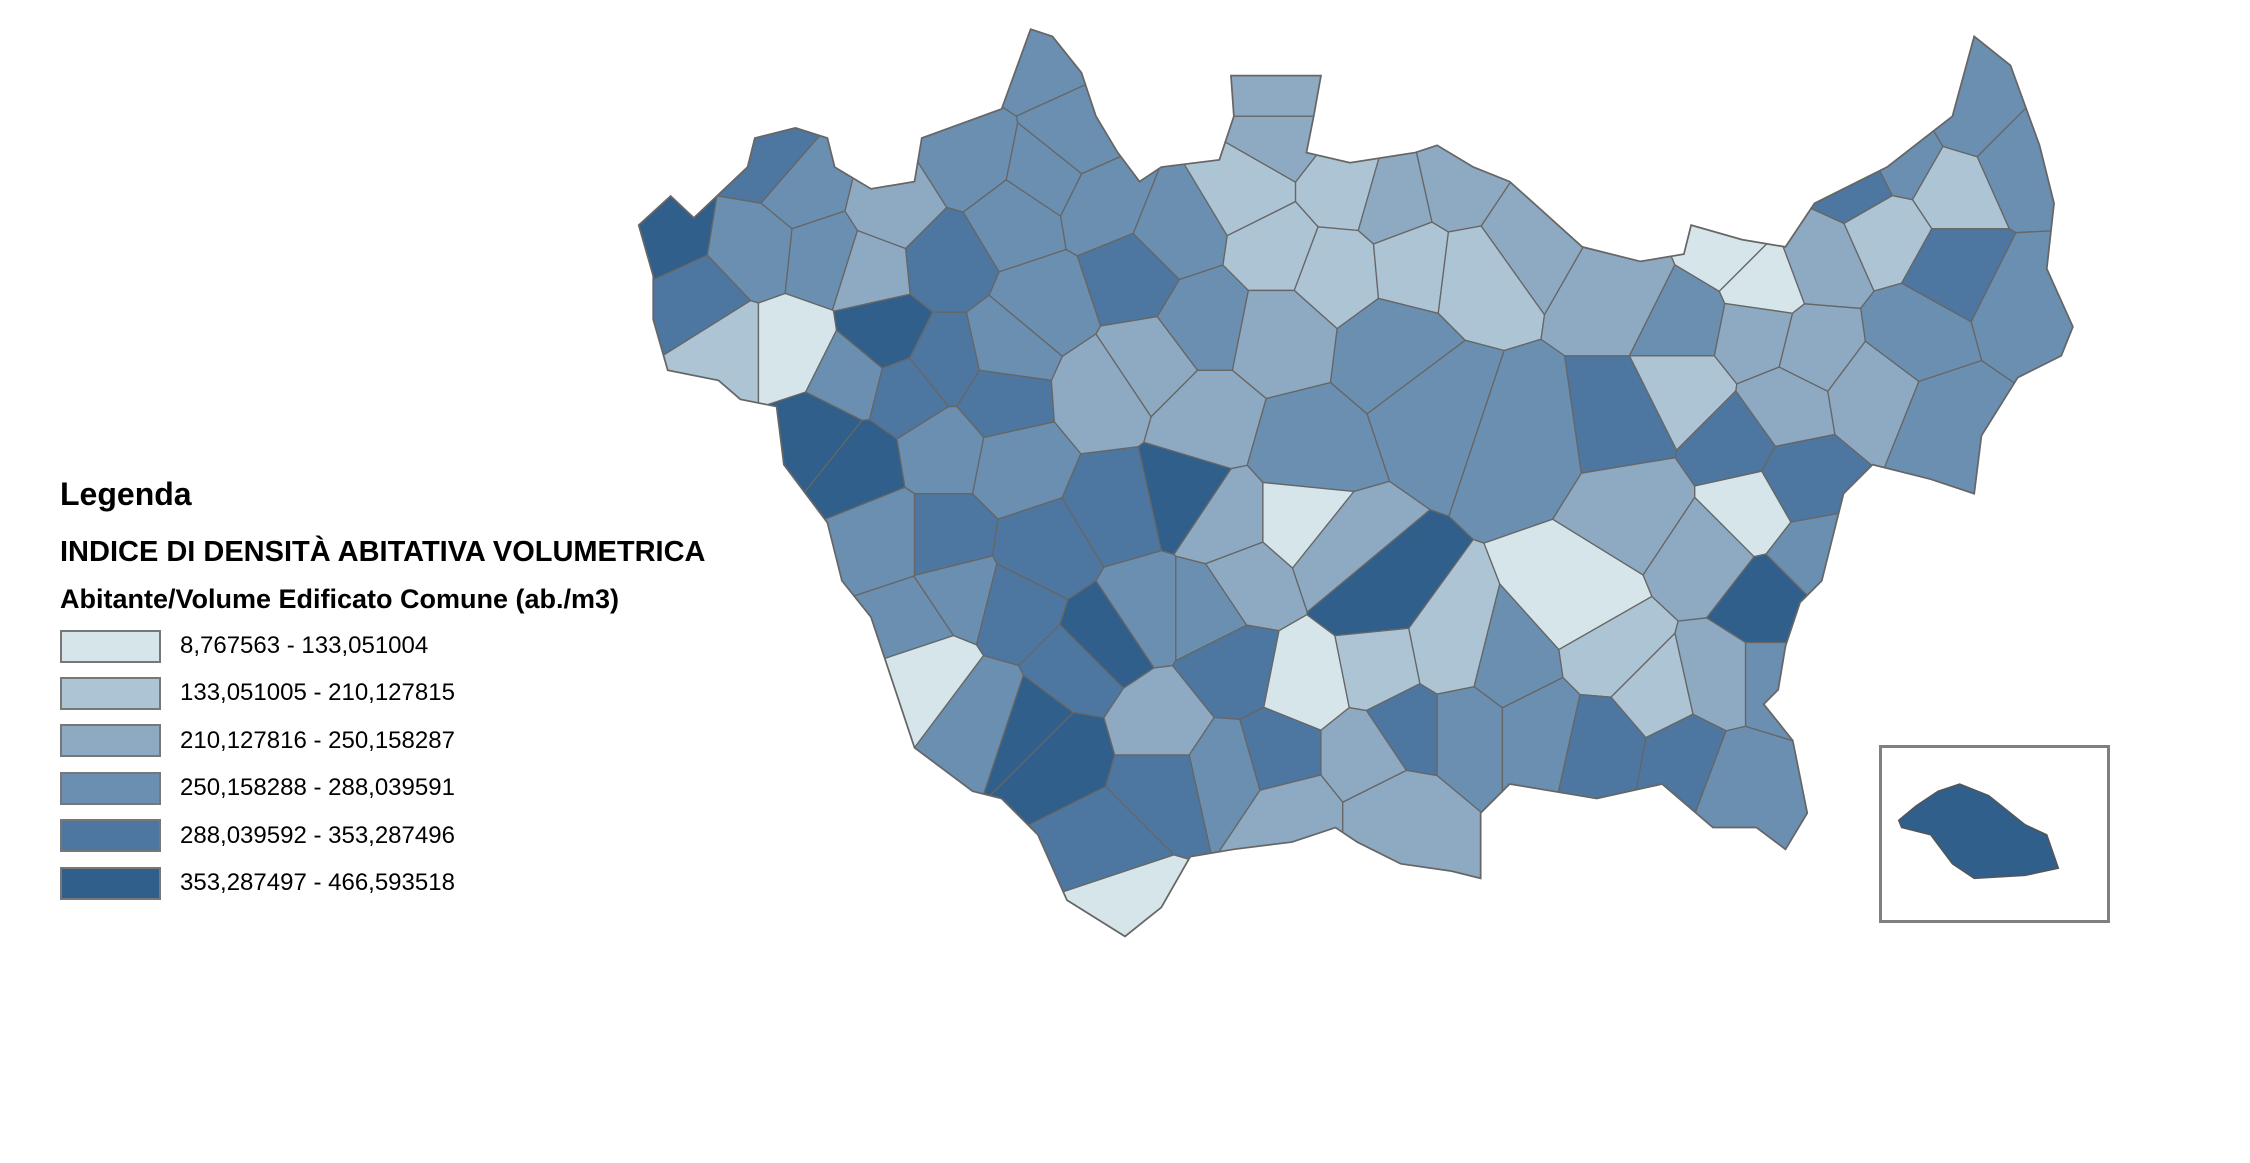  I want to click on legend-indicator: INDICE DI DENSITÀ ABITATIVA VOLUMETRICA, so click(383, 552).